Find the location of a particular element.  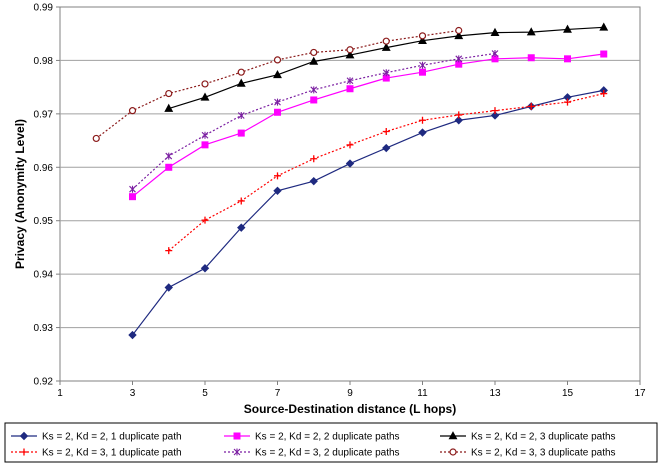

series-line is located at coordinates (277, 84).